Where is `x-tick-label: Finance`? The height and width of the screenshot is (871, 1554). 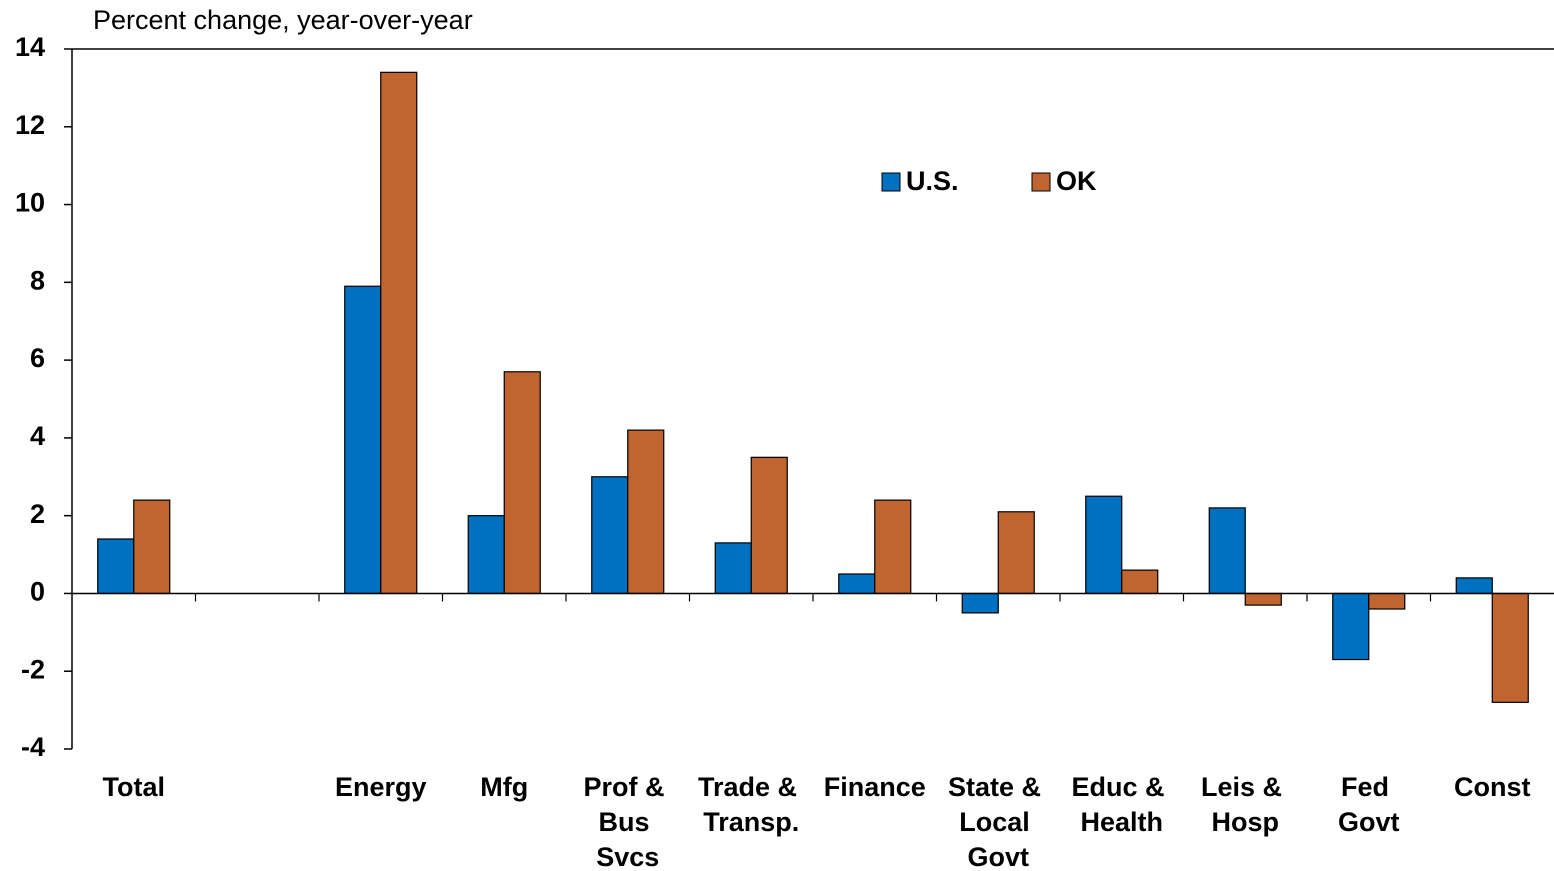
x-tick-label: Finance is located at coordinates (875, 787).